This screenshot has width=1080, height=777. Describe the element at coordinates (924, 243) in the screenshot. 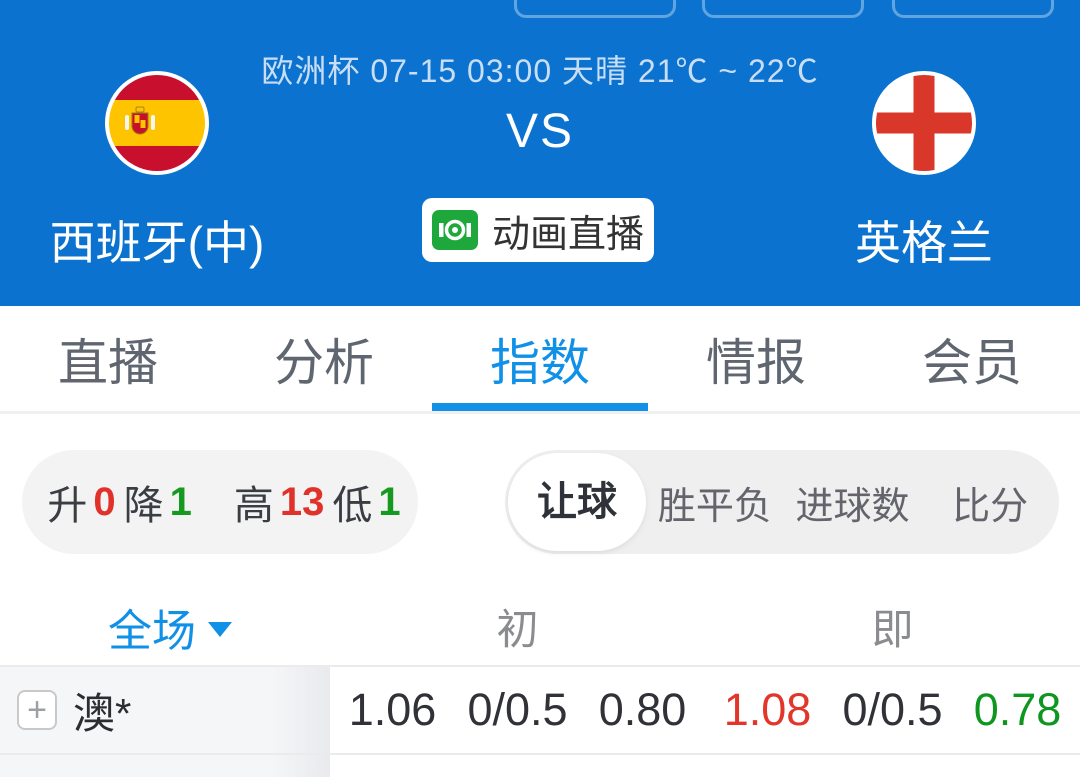

I see `away-team-name: 英格兰` at that location.